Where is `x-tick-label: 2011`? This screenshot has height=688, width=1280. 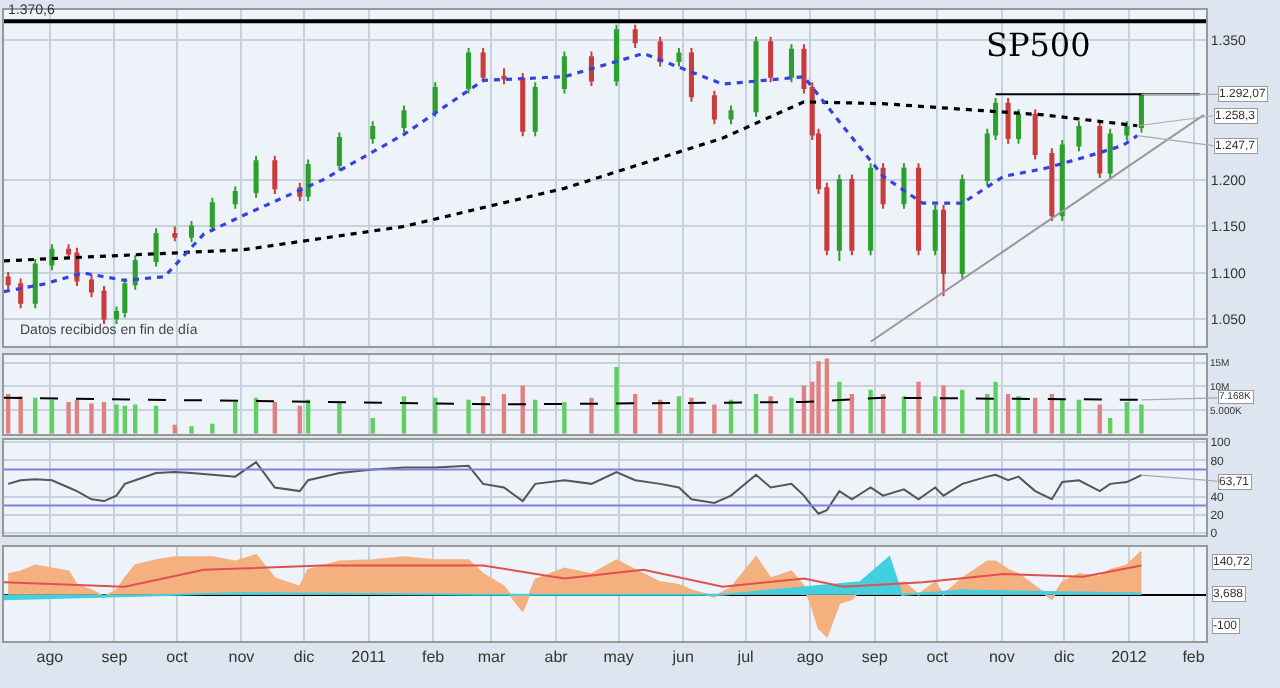
x-tick-label: 2011 is located at coordinates (369, 657).